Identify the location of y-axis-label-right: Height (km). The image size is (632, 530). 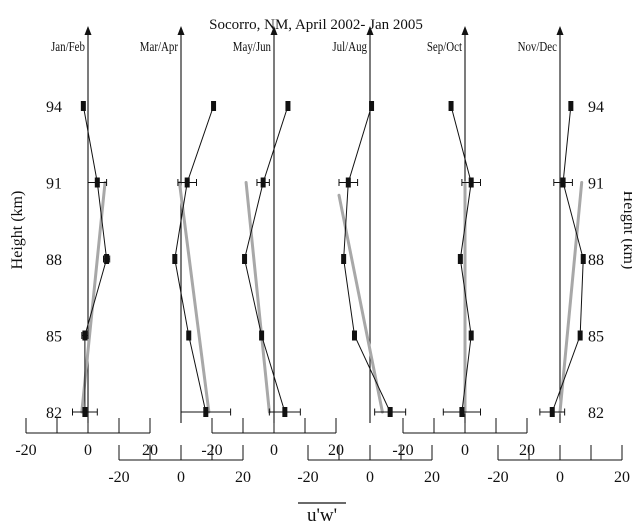
(626, 230).